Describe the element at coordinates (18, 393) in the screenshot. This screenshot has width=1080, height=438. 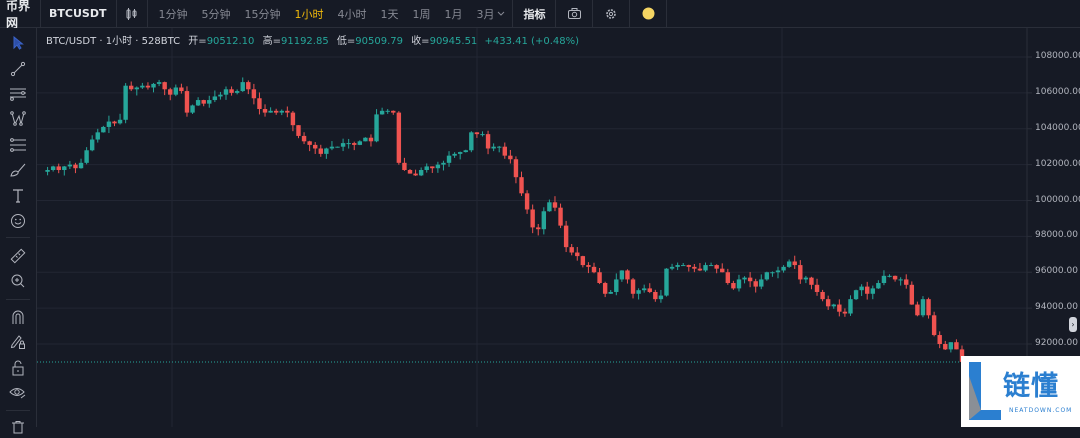
I see `eye-icon` at that location.